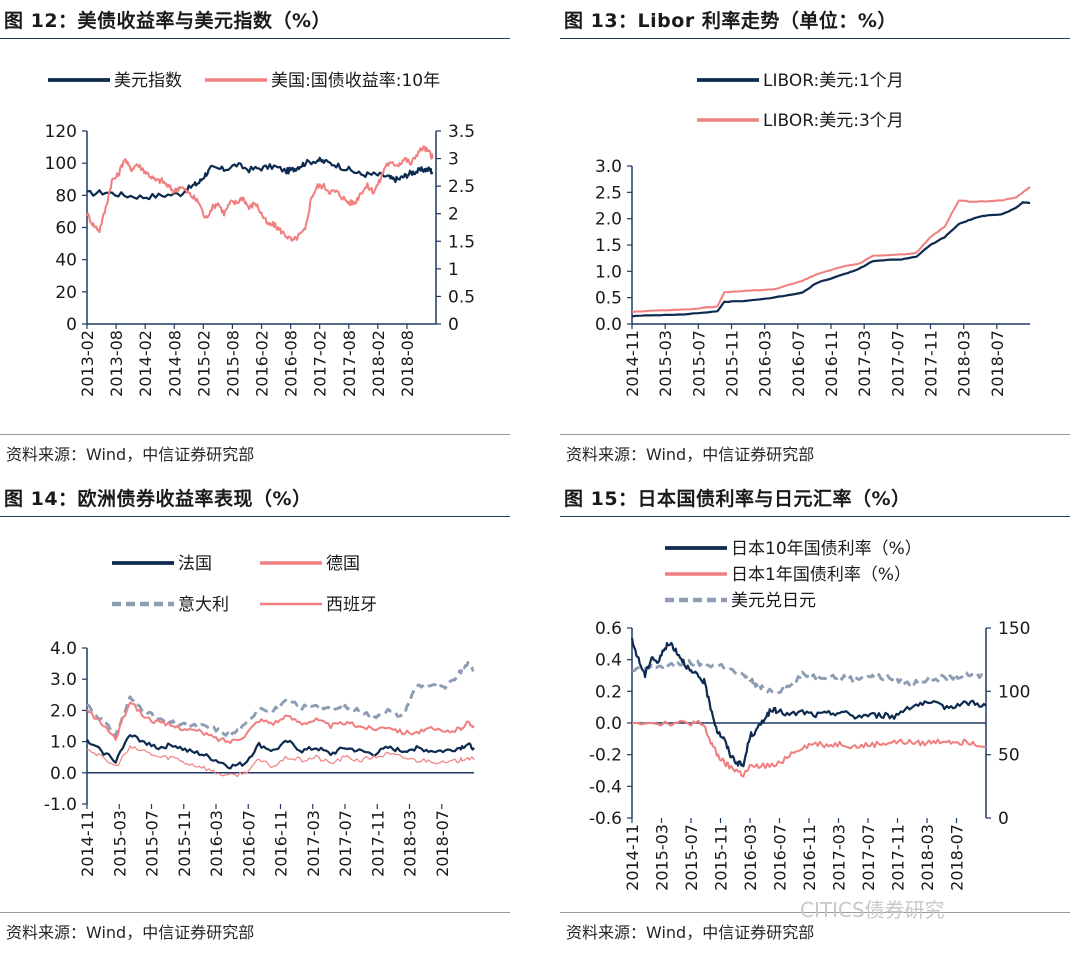 Image resolution: width=1080 pixels, height=956 pixels. I want to click on y-tick-label: -0.2, so click(605, 756).